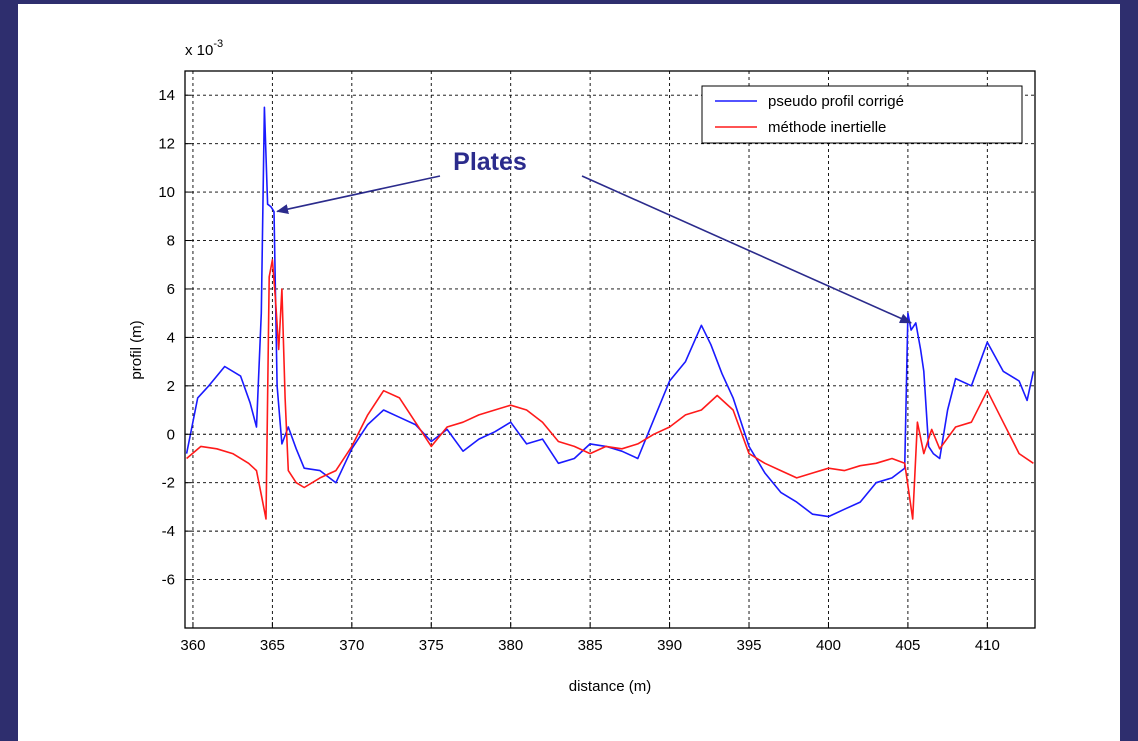  I want to click on y-axis-label: profil (m), so click(136, 349).